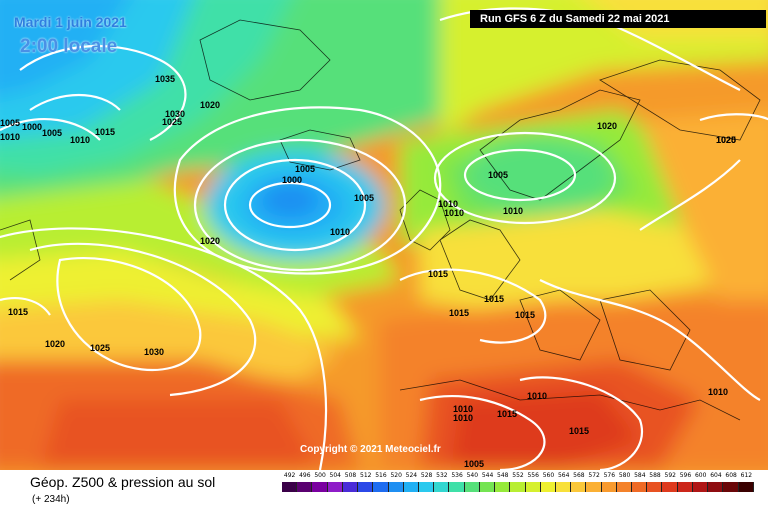  Describe the element at coordinates (579, 475) in the screenshot. I see `legend-value: 568` at that location.